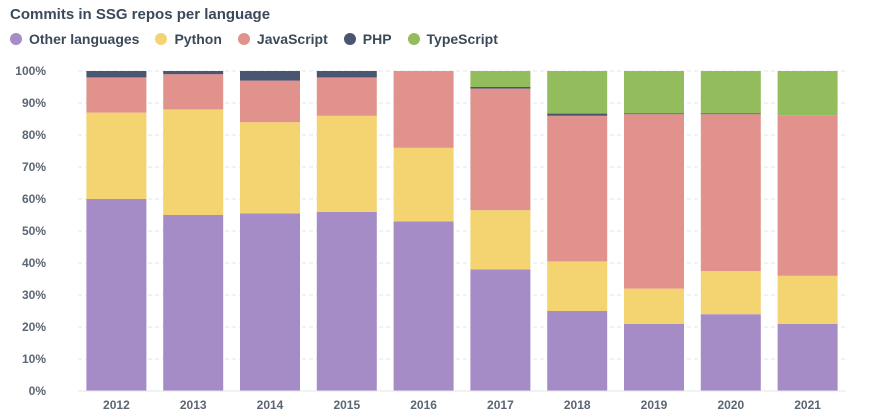  Describe the element at coordinates (377, 39) in the screenshot. I see `legend-label: PHP` at that location.